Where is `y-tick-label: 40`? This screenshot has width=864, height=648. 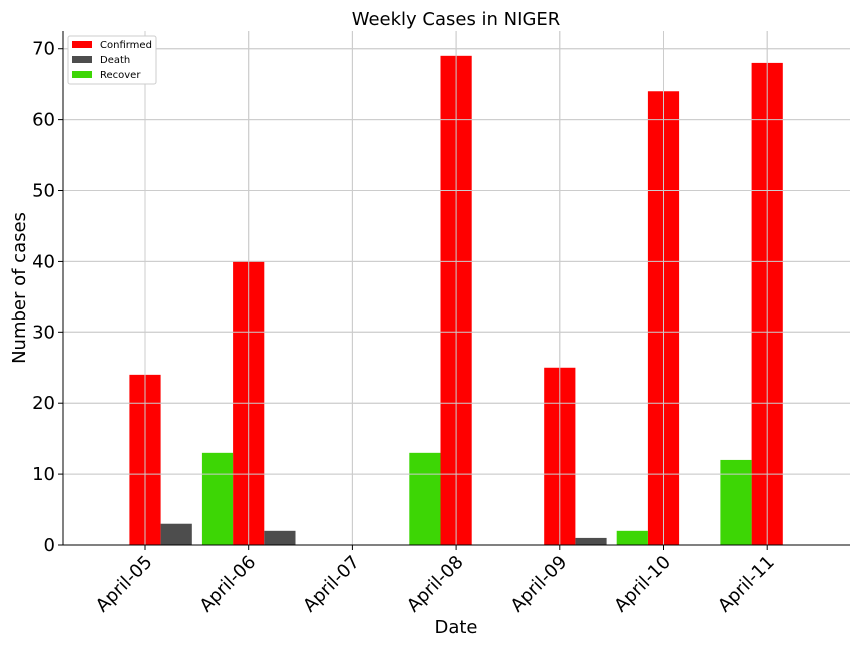 y-tick-label: 40 is located at coordinates (43, 261).